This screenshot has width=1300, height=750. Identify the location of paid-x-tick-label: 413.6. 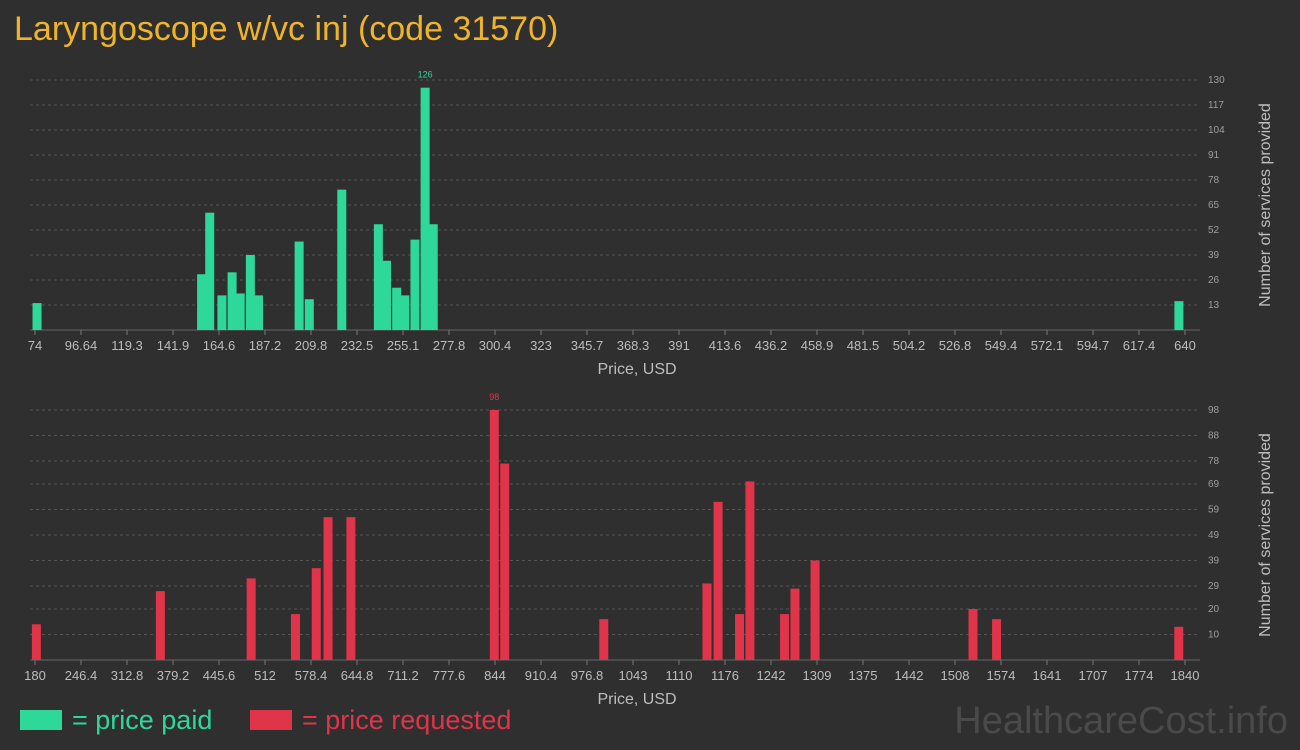
(725, 345).